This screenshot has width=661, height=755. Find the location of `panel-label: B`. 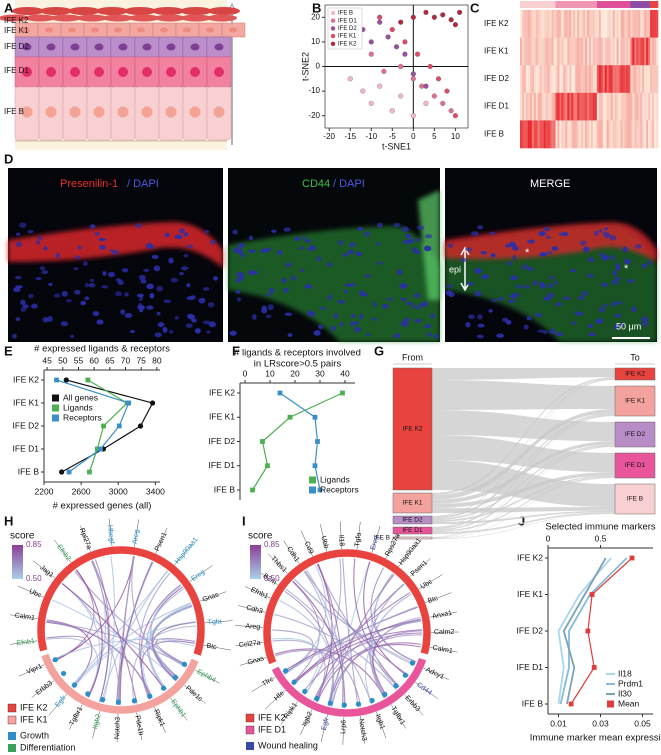

panel-label: B is located at coordinates (316, 7).